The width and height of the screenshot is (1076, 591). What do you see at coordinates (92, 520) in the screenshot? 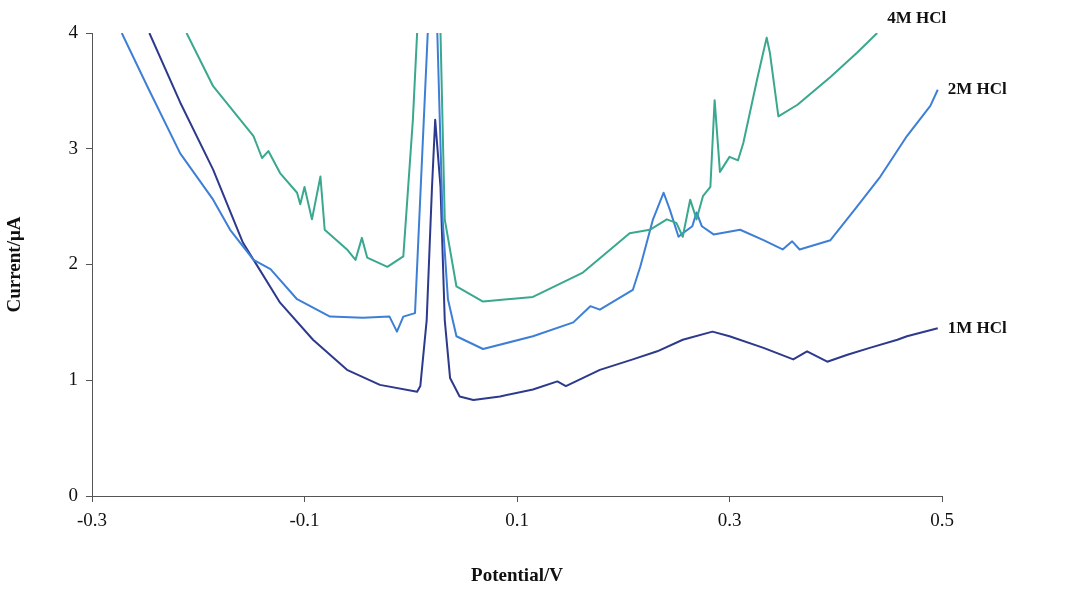
I see `x-tick-label: -0.3` at bounding box center [92, 520].